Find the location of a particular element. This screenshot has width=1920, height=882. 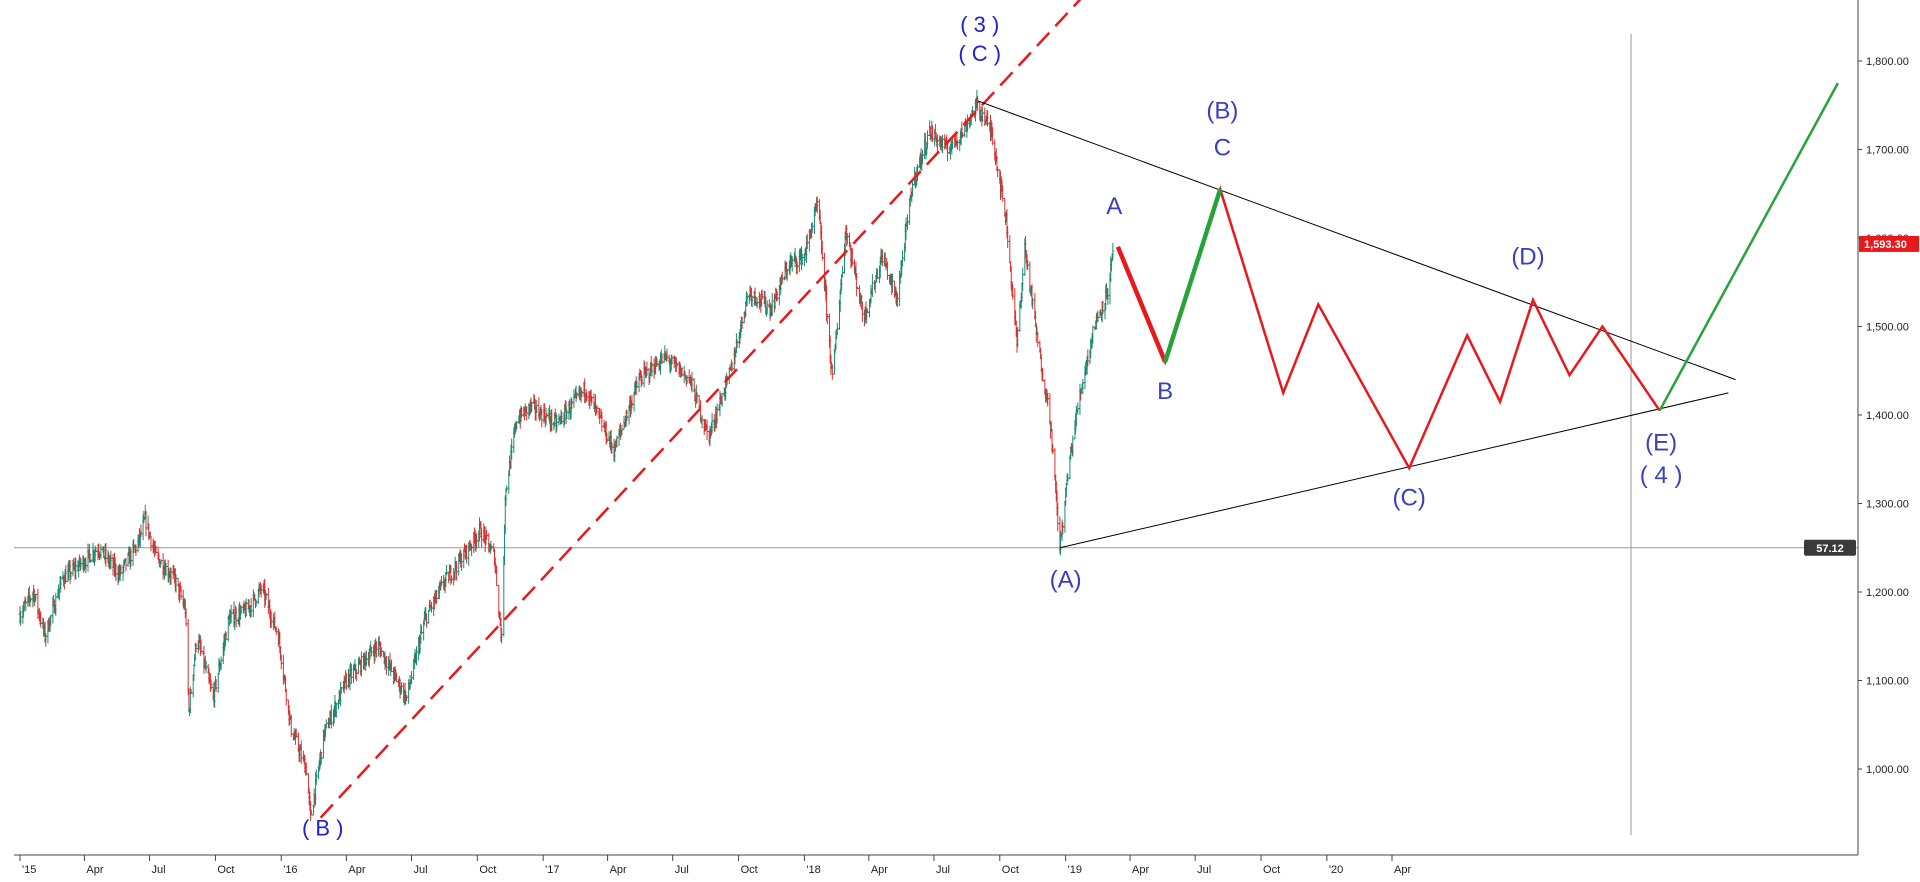

x-tick-label: '17 is located at coordinates (552, 870).